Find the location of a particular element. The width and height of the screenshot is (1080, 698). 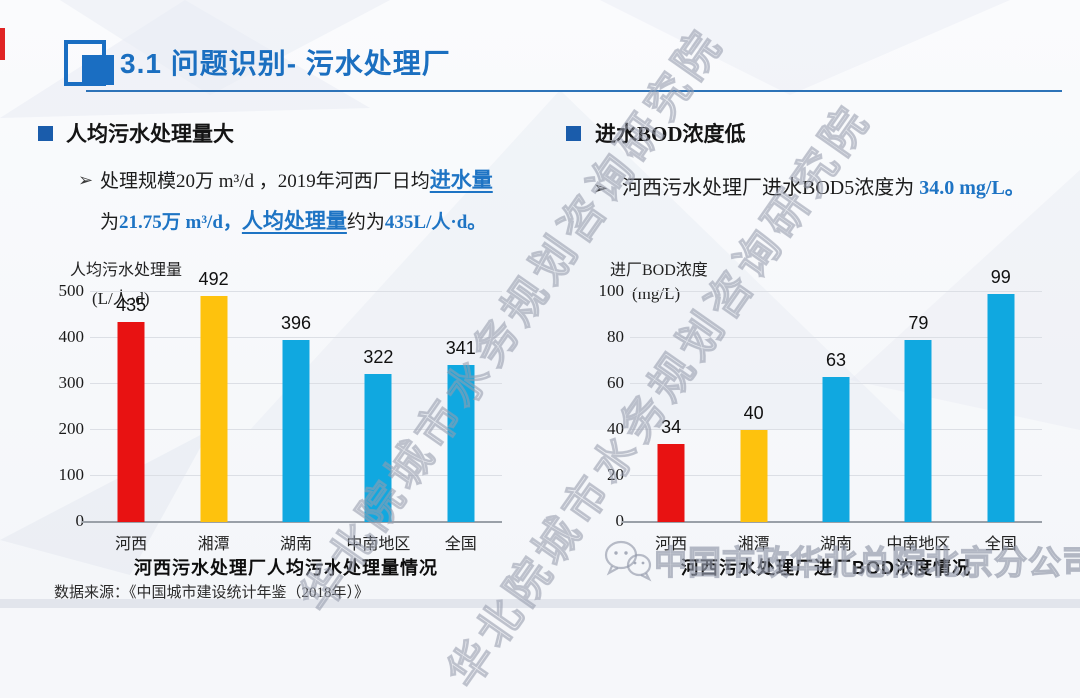

text-segment: 河西污水处理厂进水BOD5浓度为 is located at coordinates (771, 188).